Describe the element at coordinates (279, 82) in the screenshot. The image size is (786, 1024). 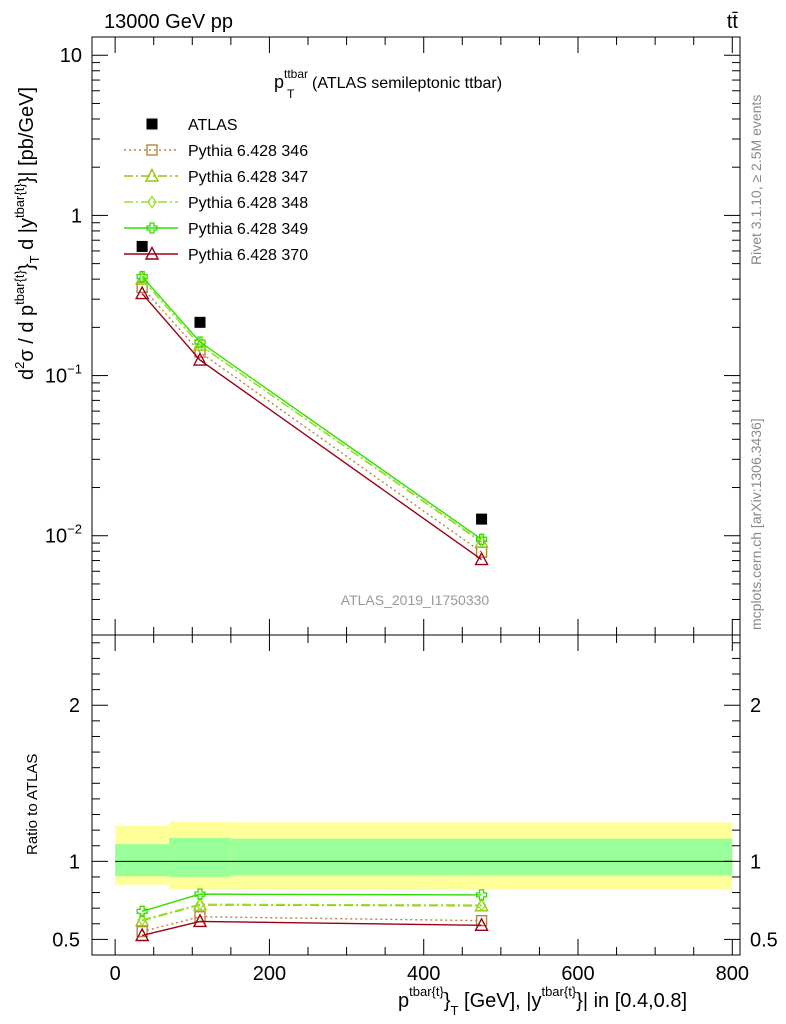
I see `title-p: p` at that location.